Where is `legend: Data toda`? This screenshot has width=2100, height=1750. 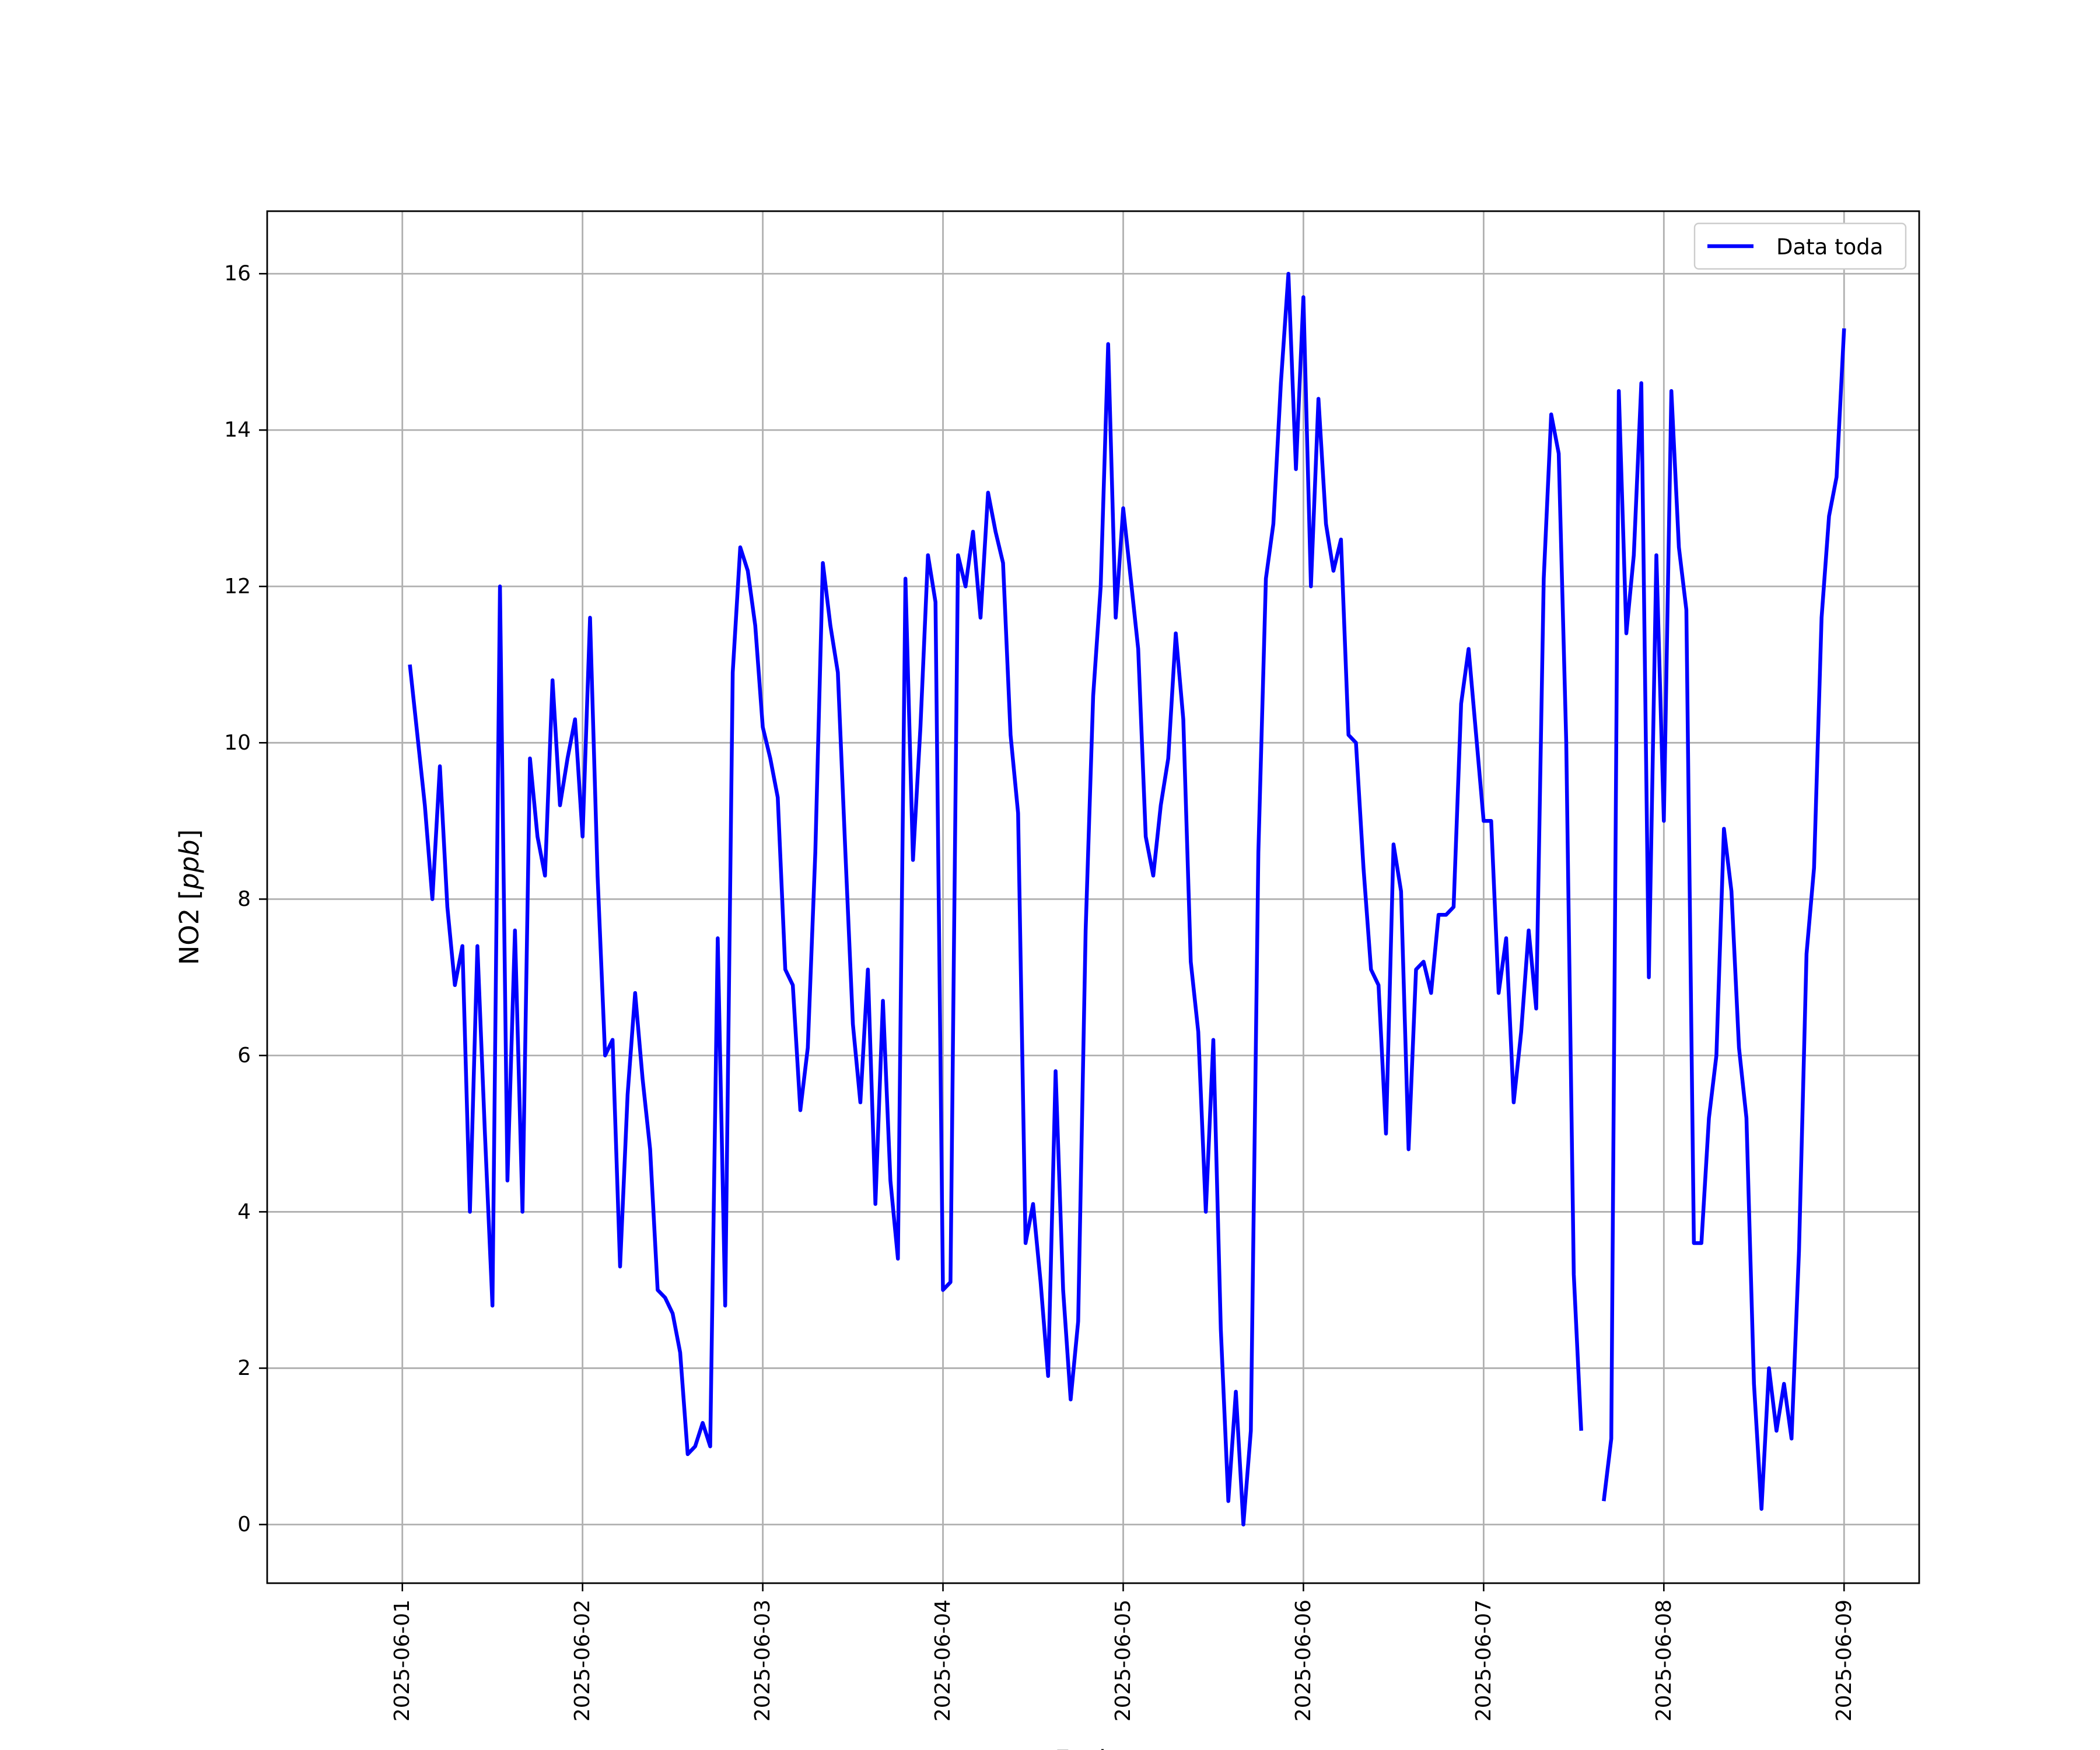 legend: Data toda is located at coordinates (1800, 246).